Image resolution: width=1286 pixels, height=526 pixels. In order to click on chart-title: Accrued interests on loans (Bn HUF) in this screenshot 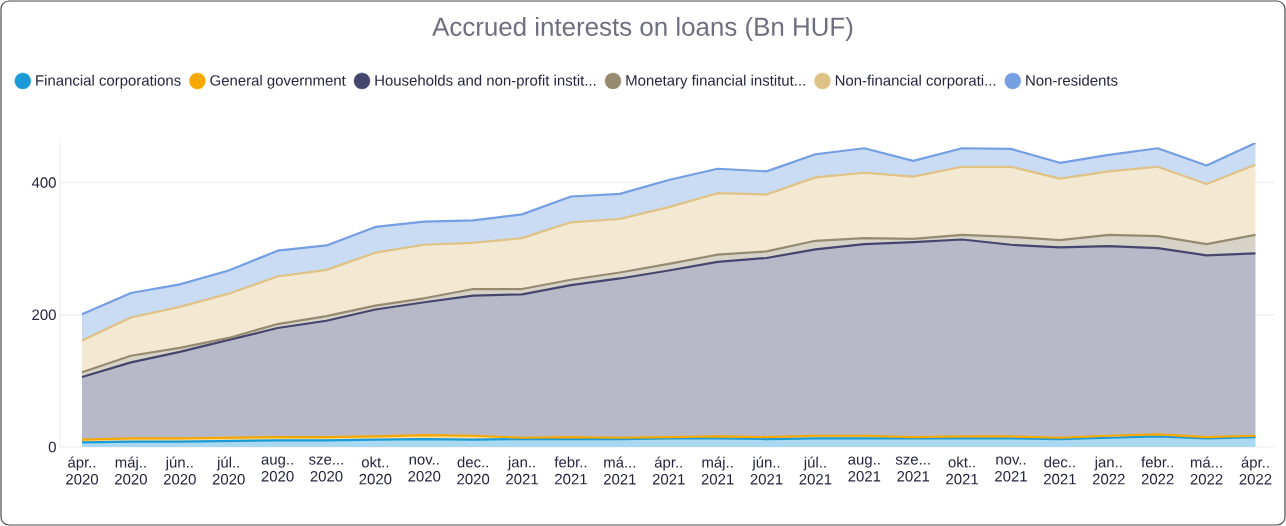, I will do `click(642, 29)`.